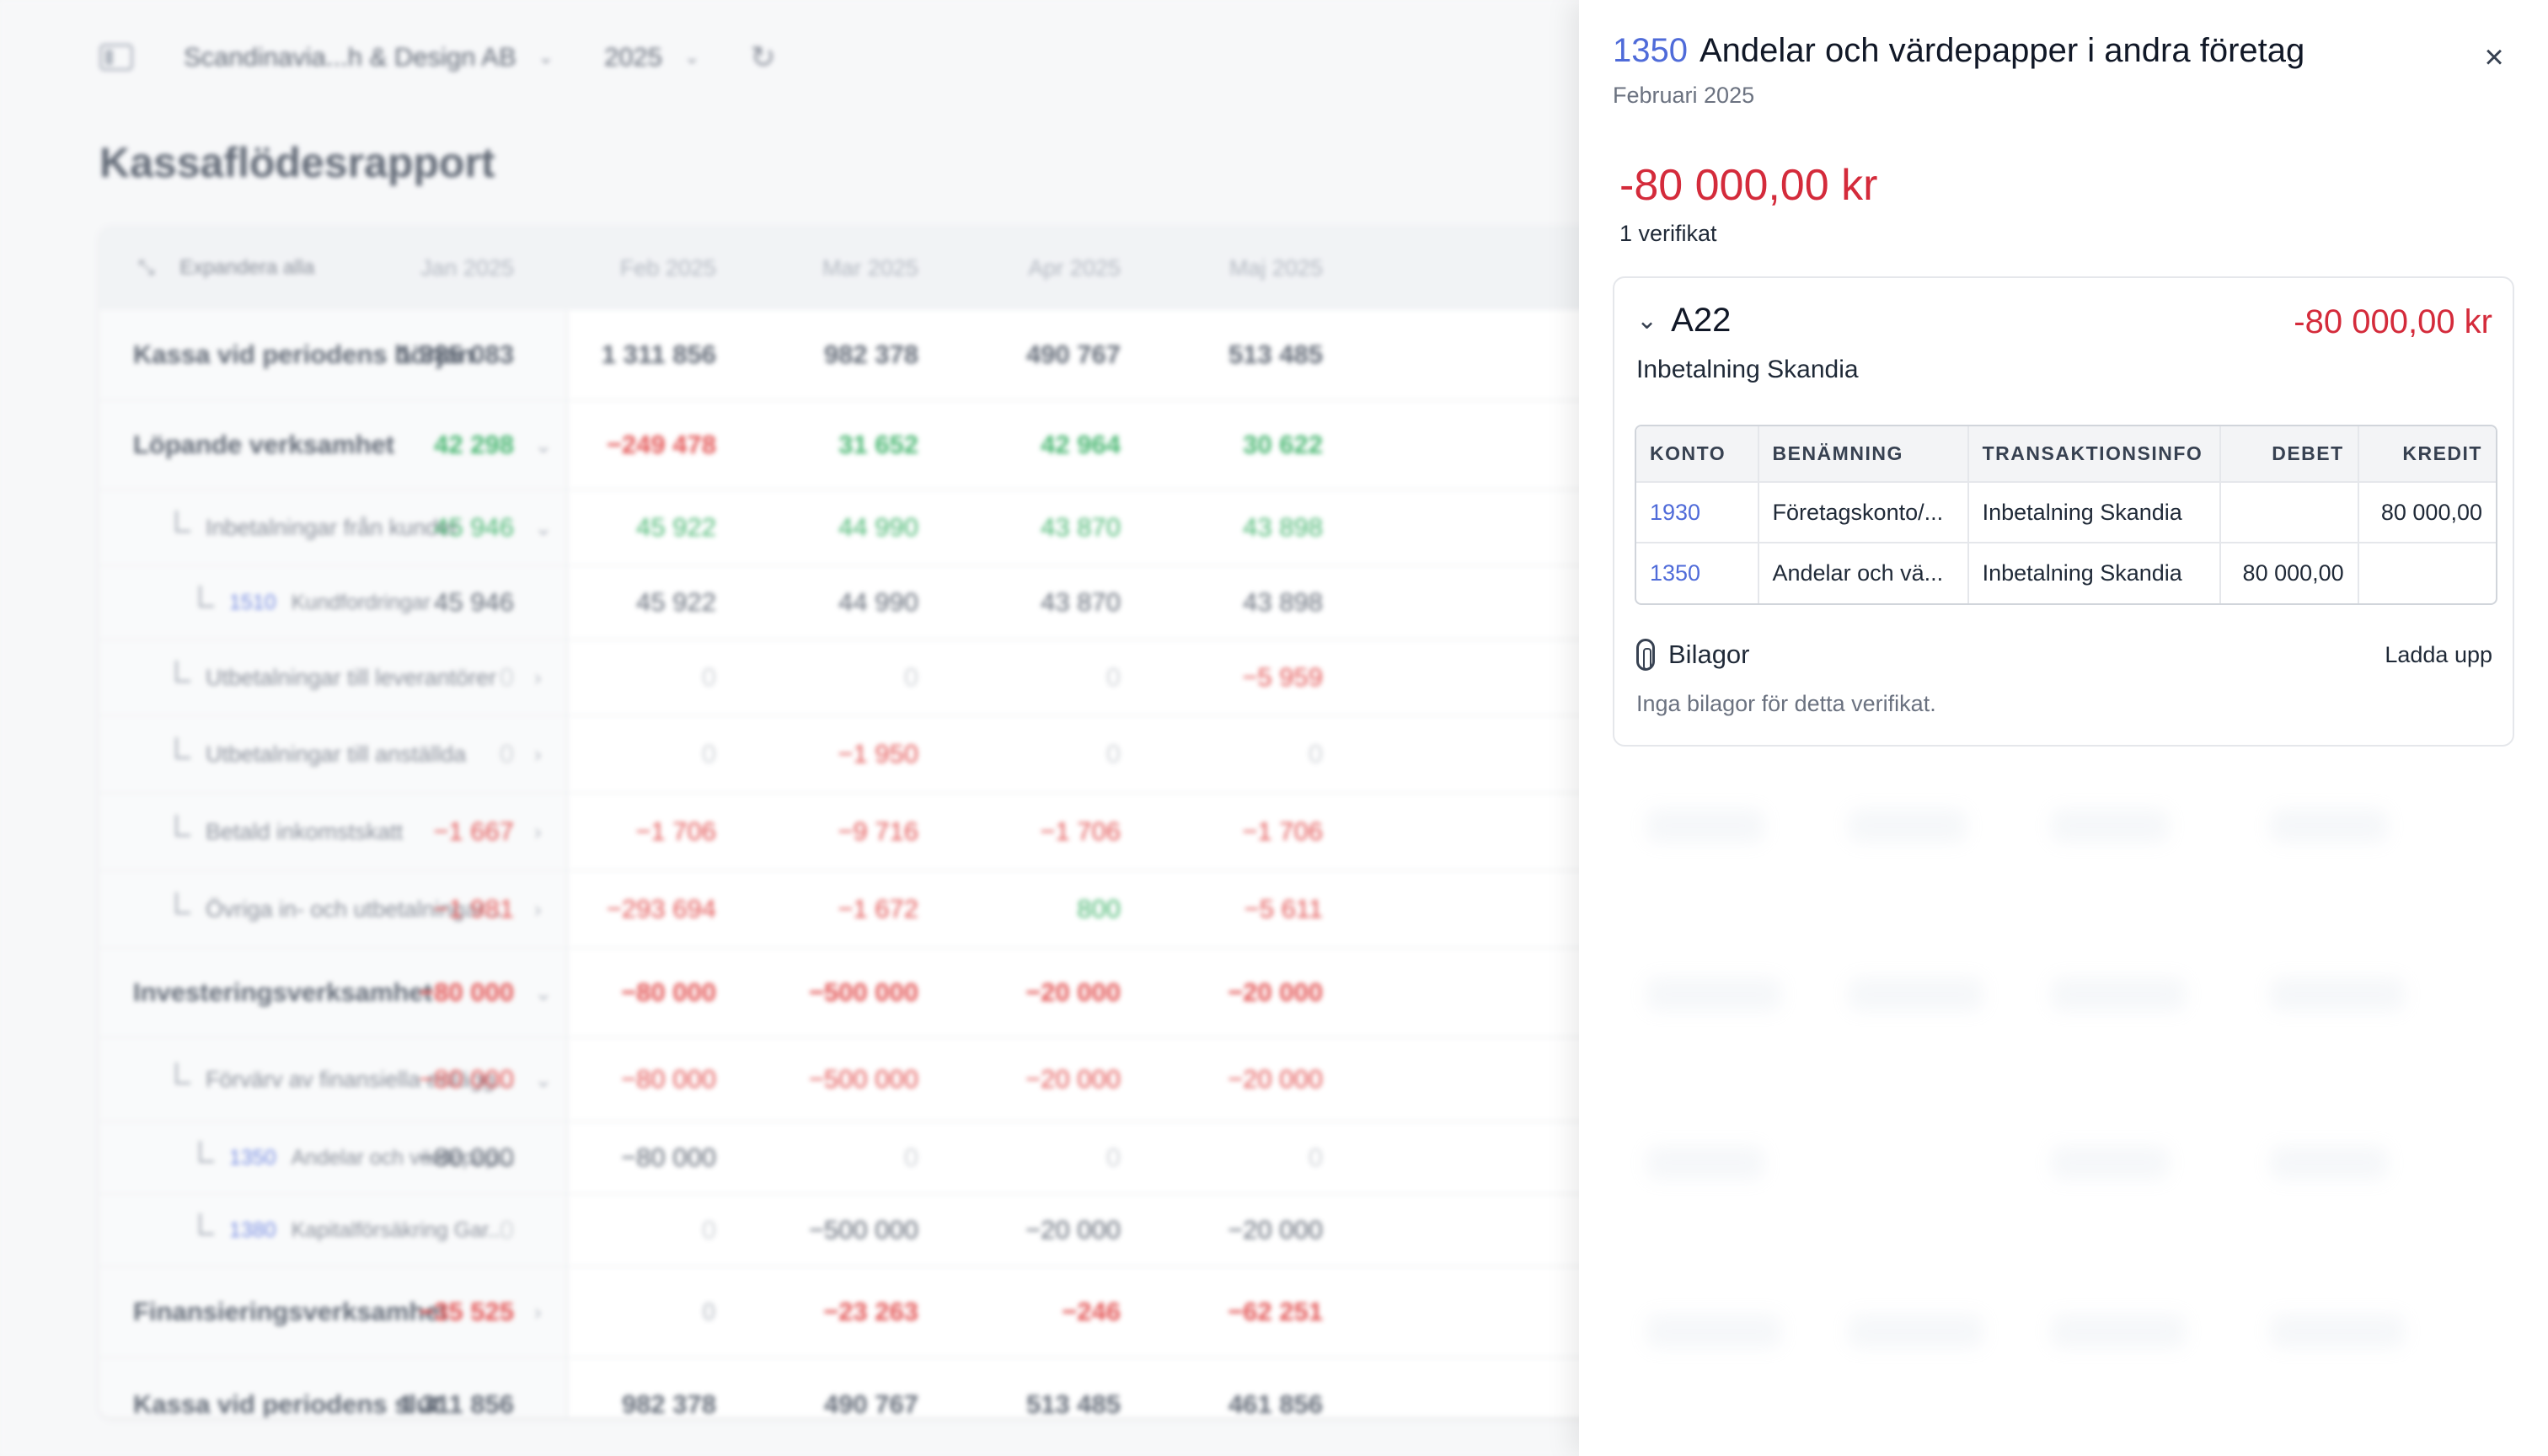 Image resolution: width=2548 pixels, height=1456 pixels. What do you see at coordinates (763, 57) in the screenshot?
I see `refresh-icon: ↻` at bounding box center [763, 57].